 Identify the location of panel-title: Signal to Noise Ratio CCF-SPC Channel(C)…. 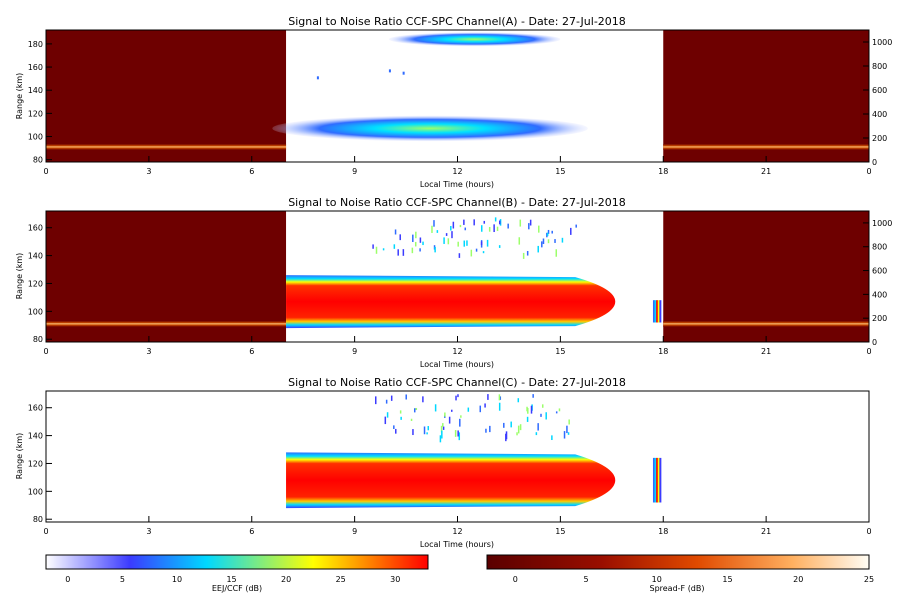
(457, 382).